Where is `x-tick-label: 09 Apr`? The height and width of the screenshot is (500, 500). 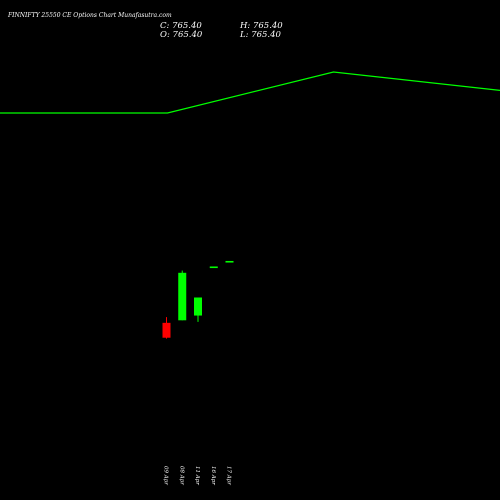 x-tick-label: 09 Apr is located at coordinates (166, 475).